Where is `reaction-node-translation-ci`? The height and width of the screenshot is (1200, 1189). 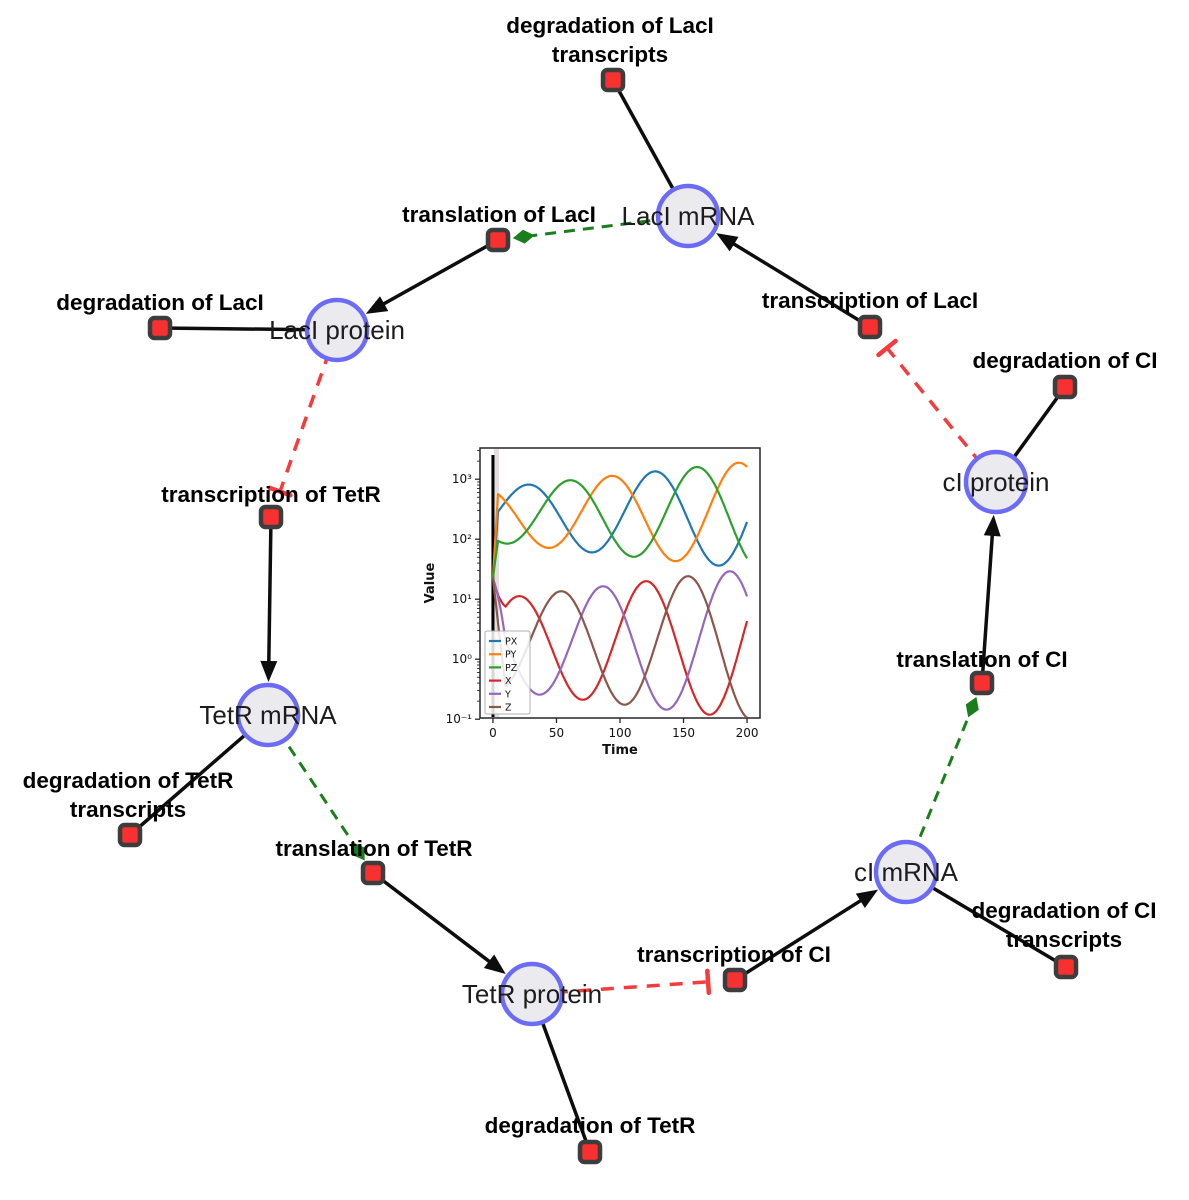 reaction-node-translation-ci is located at coordinates (982, 683).